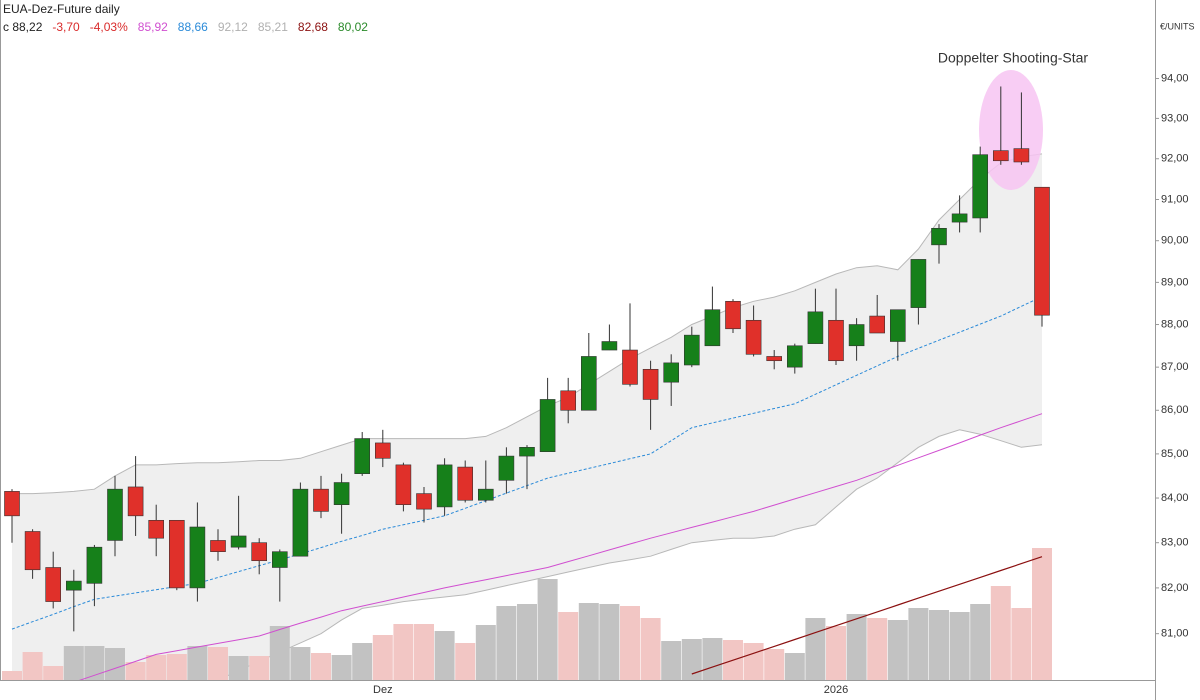 The height and width of the screenshot is (700, 1200). Describe the element at coordinates (1175, 118) in the screenshot. I see `y-tick-label: 93,00` at that location.